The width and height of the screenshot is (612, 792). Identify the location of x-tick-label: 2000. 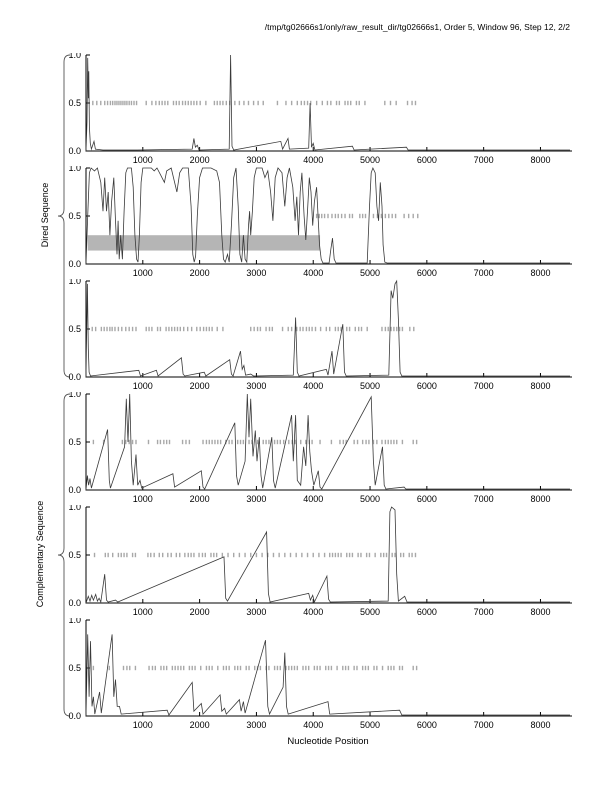
(200, 499).